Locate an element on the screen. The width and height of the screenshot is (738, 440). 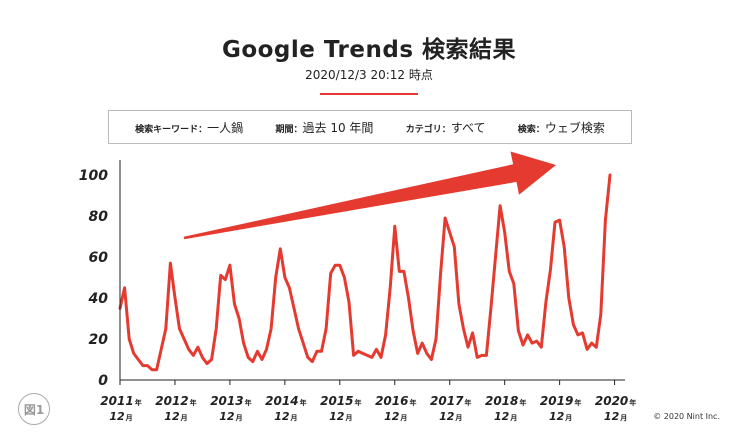
y-tick-label: 100 is located at coordinates (93, 176).